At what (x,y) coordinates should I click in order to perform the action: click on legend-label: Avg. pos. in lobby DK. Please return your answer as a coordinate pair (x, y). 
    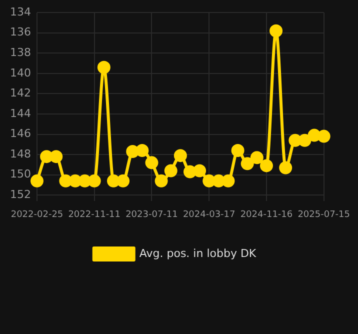
    Looking at the image, I should click on (198, 253).